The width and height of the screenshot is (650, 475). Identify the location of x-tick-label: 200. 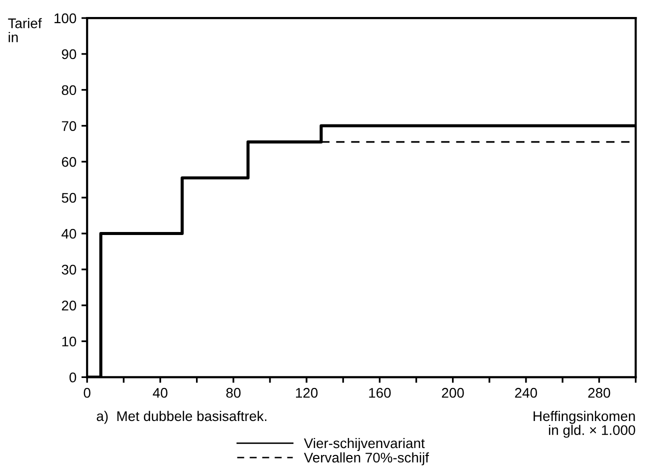
(453, 393).